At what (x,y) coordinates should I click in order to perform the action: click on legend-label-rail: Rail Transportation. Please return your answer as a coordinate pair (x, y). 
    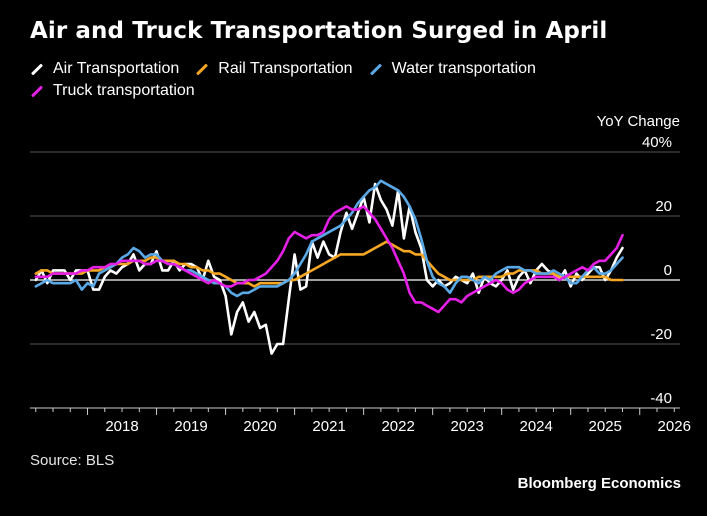
    Looking at the image, I should click on (285, 68).